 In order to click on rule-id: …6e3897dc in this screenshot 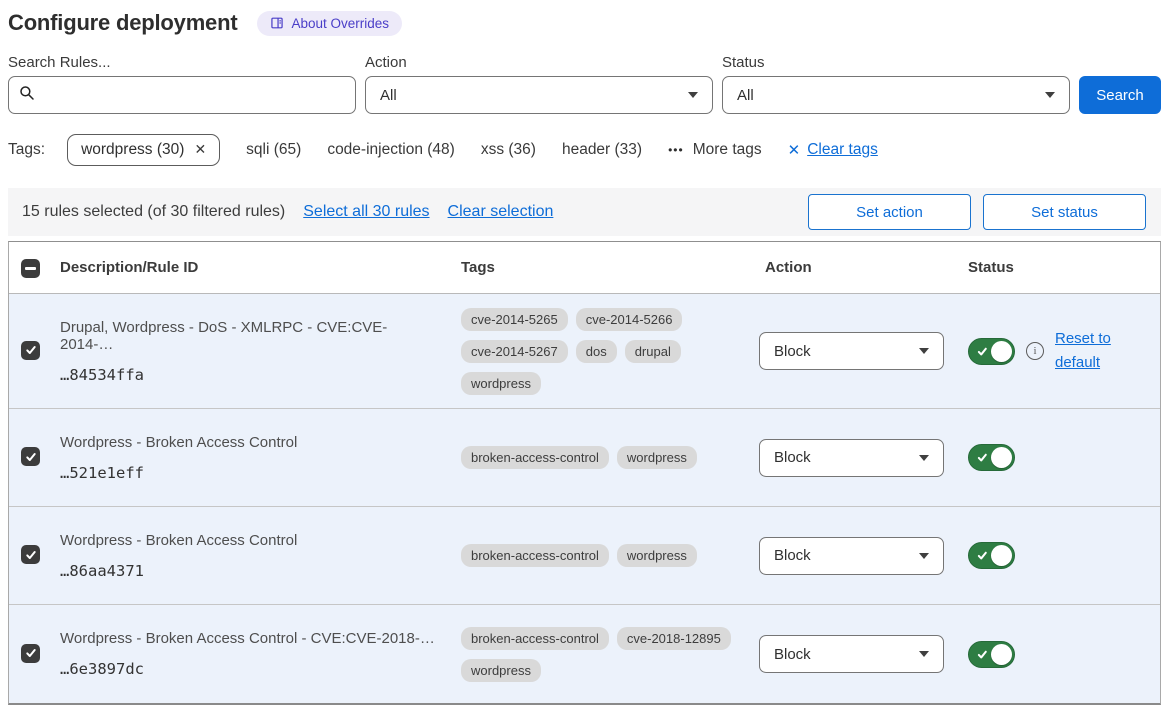, I will do `click(102, 669)`.